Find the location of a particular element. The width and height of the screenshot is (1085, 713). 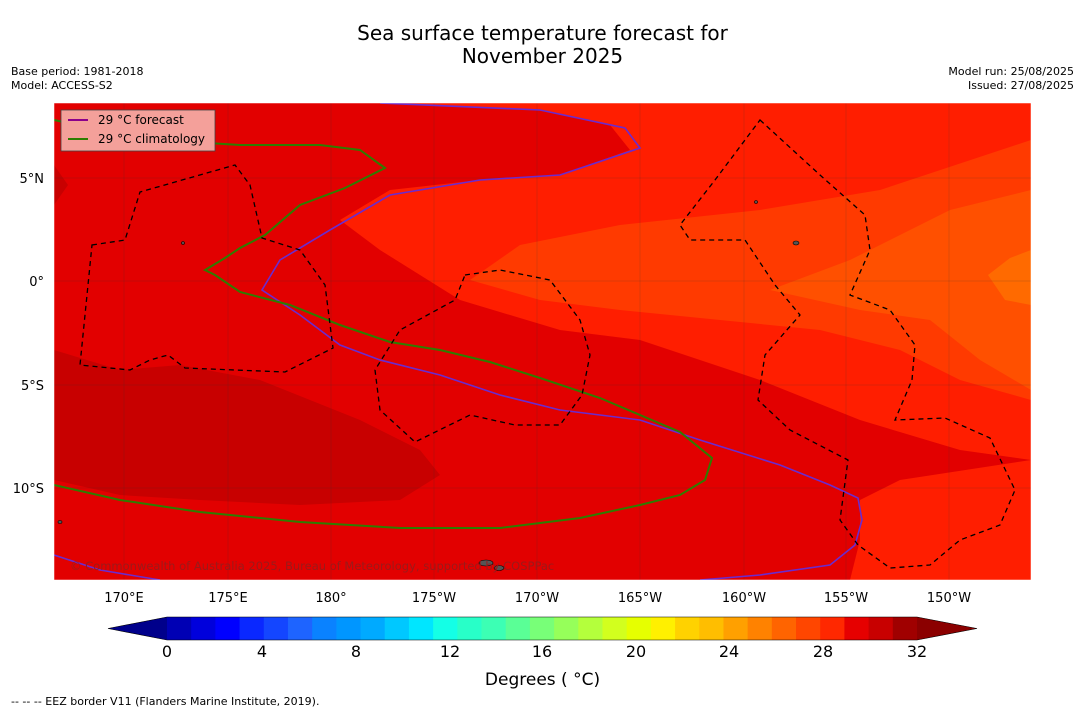

lon-label: 175°W is located at coordinates (434, 598).